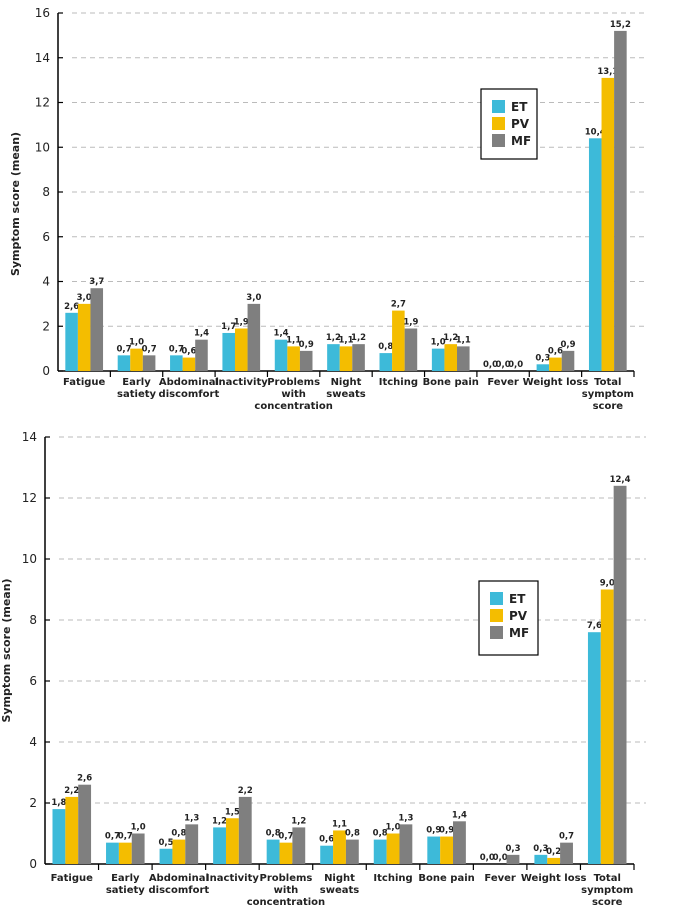 This screenshot has width=675, height=921. I want to click on y-axis-title: Symptom score (mean), so click(15, 204).